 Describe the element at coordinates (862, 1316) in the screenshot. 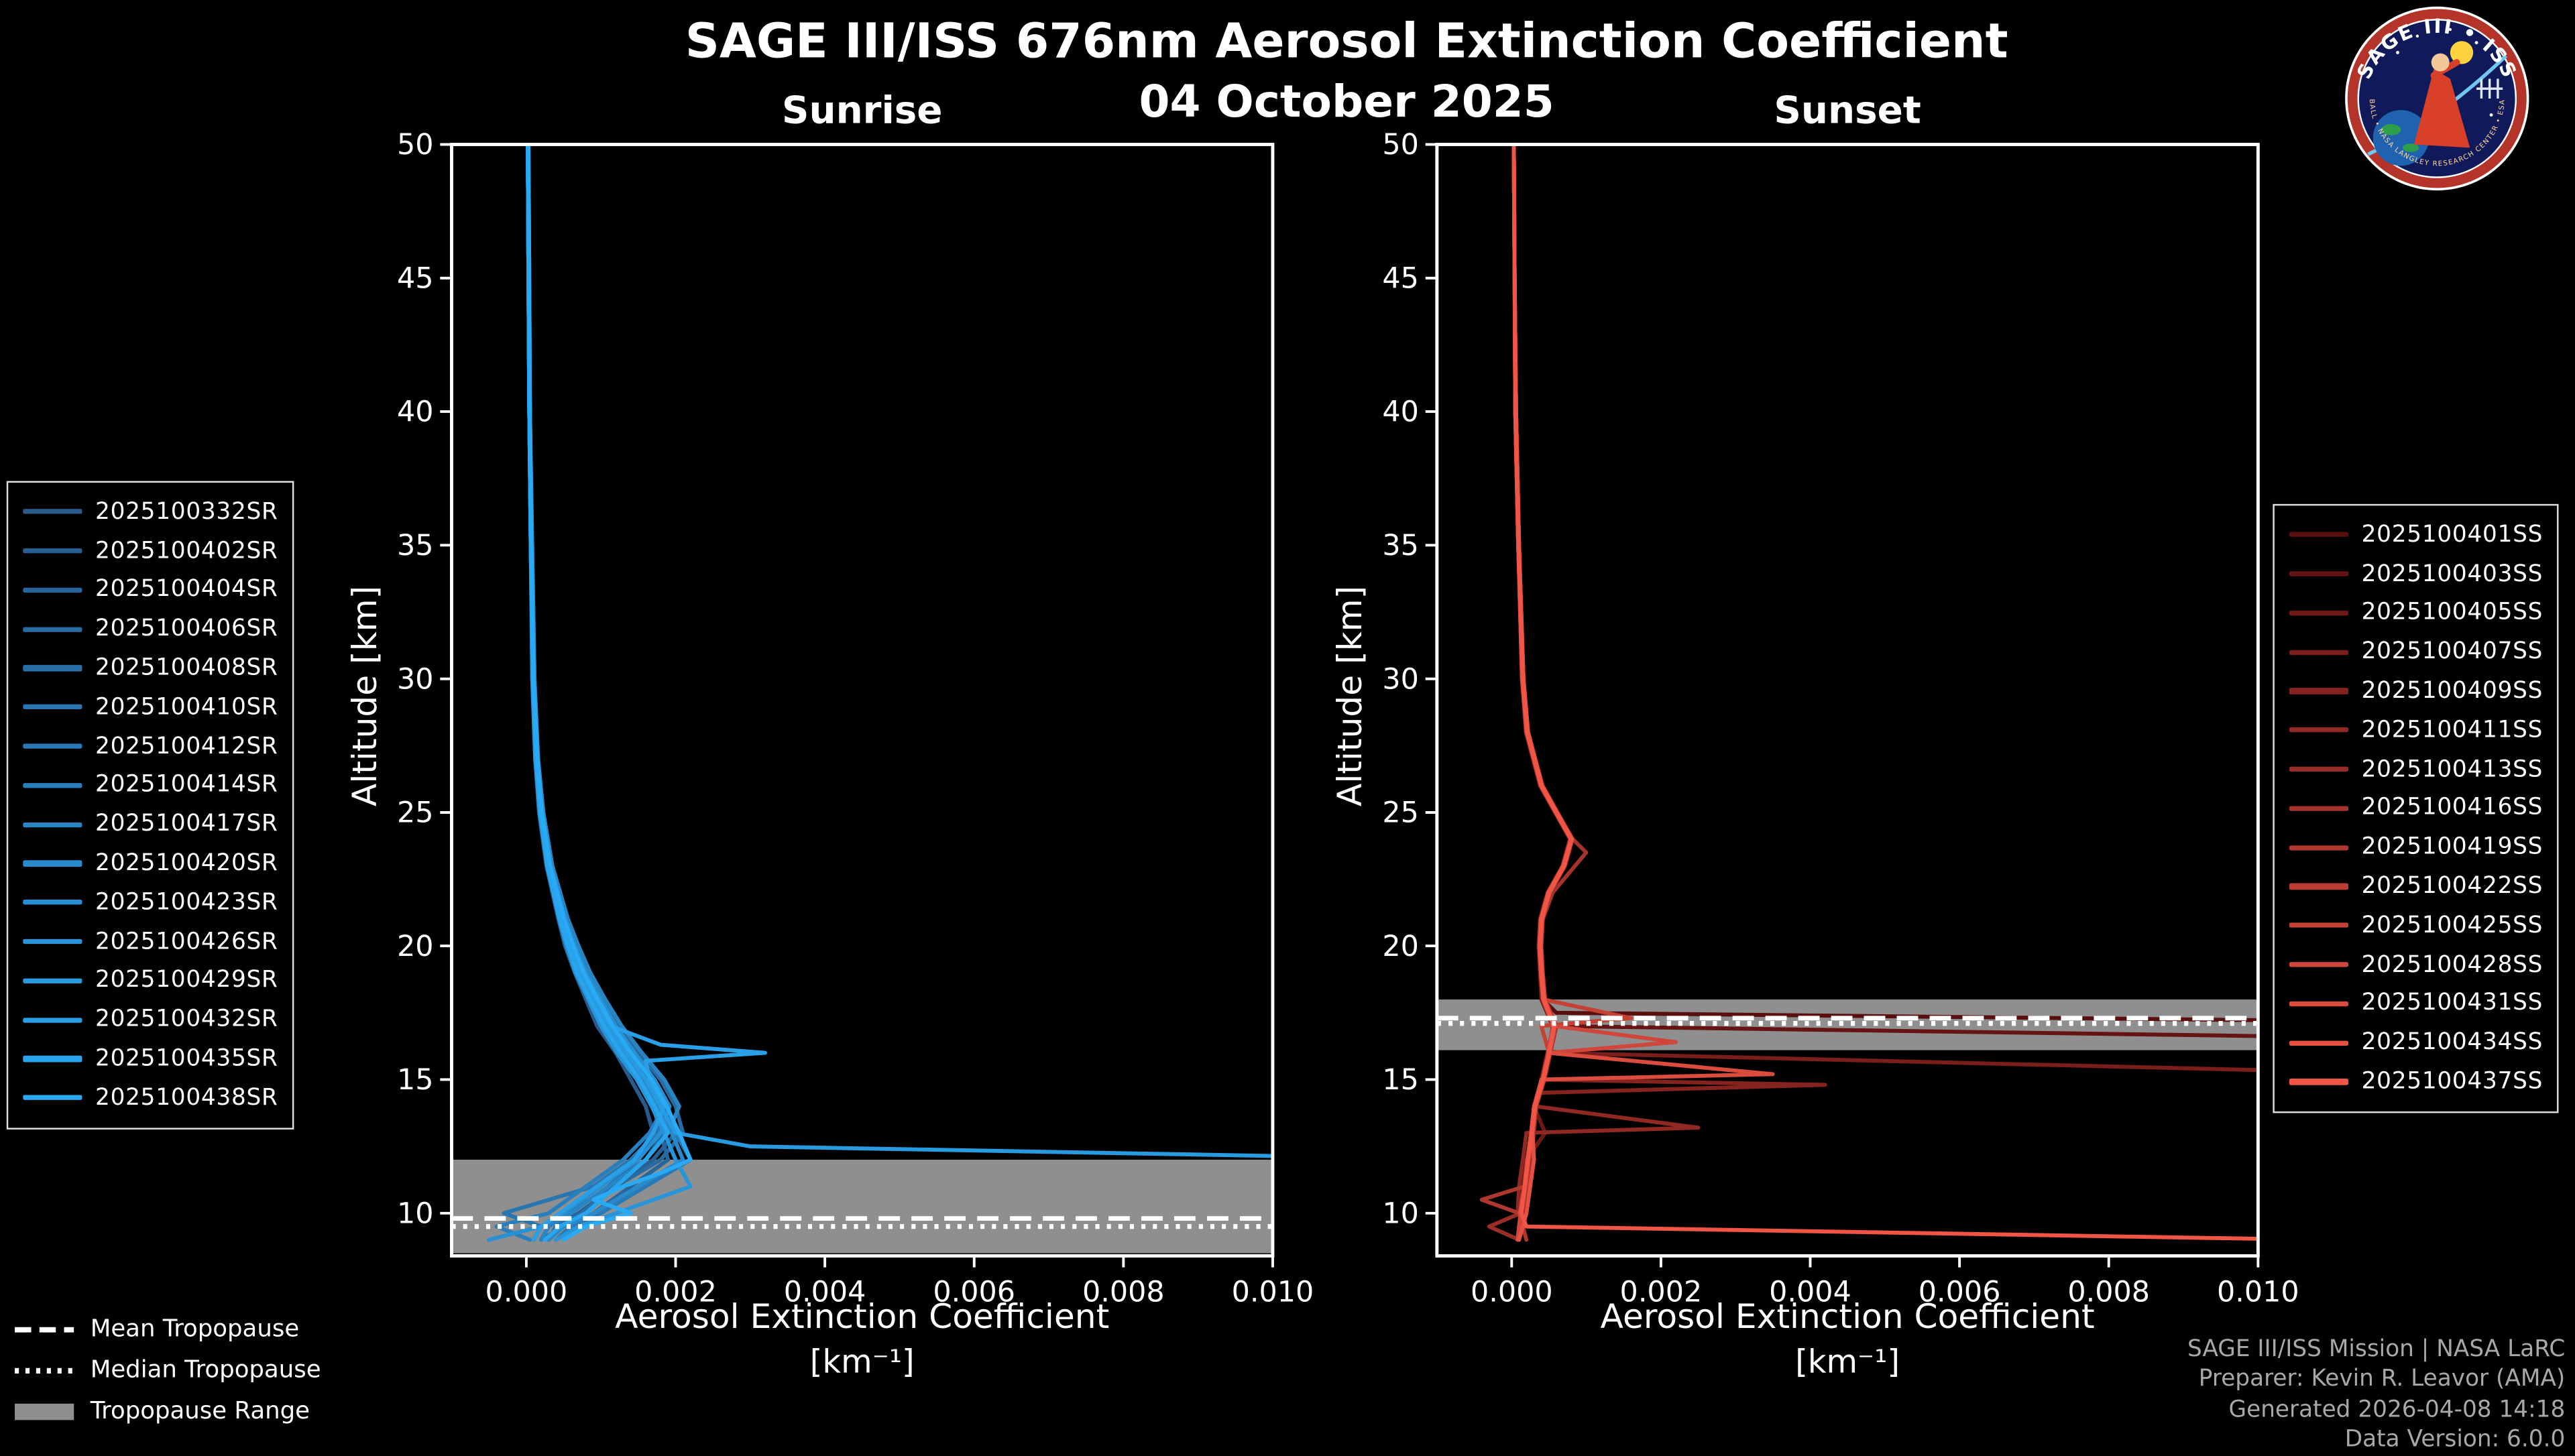

I see `sunrise-x-axis-label: Aerosol Extinction Coefficient` at that location.